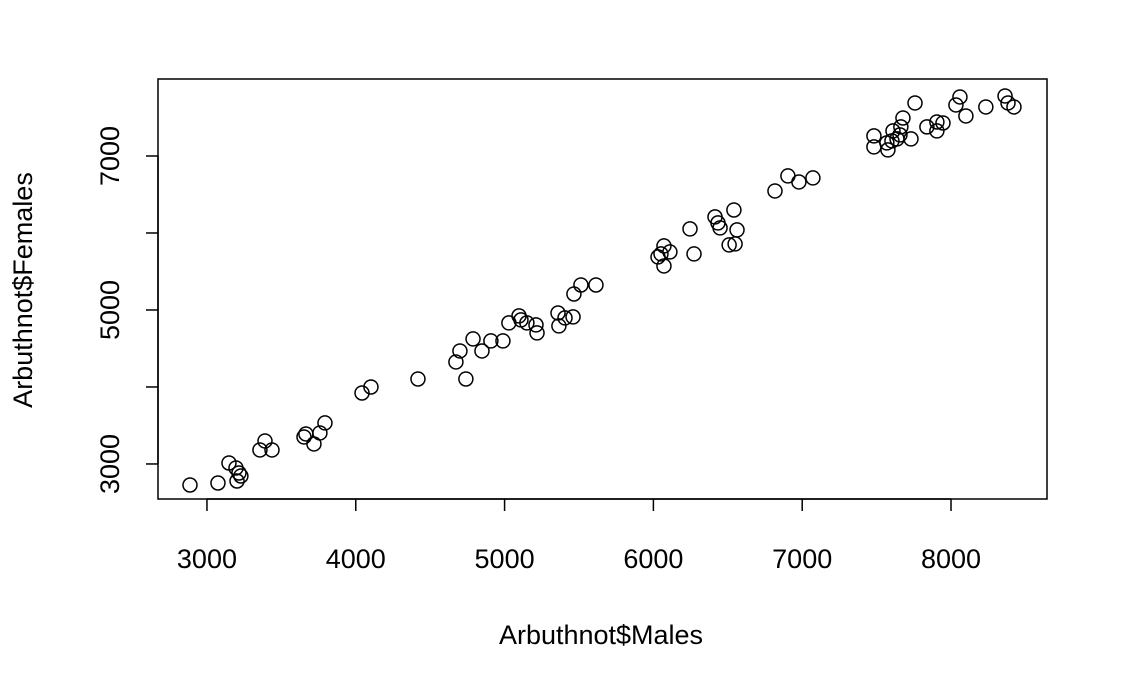  What do you see at coordinates (653, 559) in the screenshot?
I see `x-tick-label: 6000` at bounding box center [653, 559].